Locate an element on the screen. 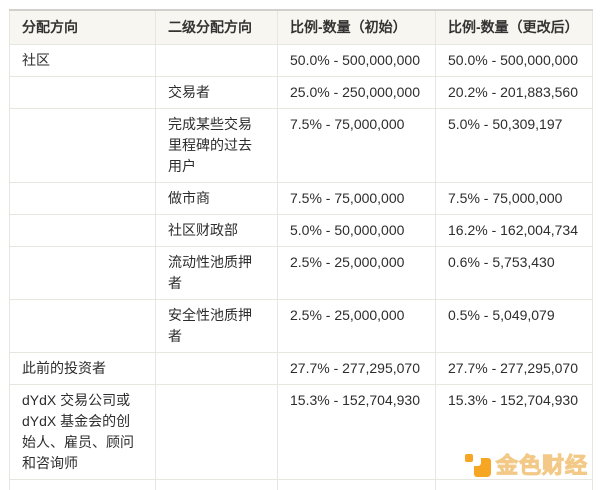 The image size is (600, 490). table-cell: dYdX Trading Inc.或 dYdX 基金会的未来雇员和顾问 is located at coordinates (82, 484).